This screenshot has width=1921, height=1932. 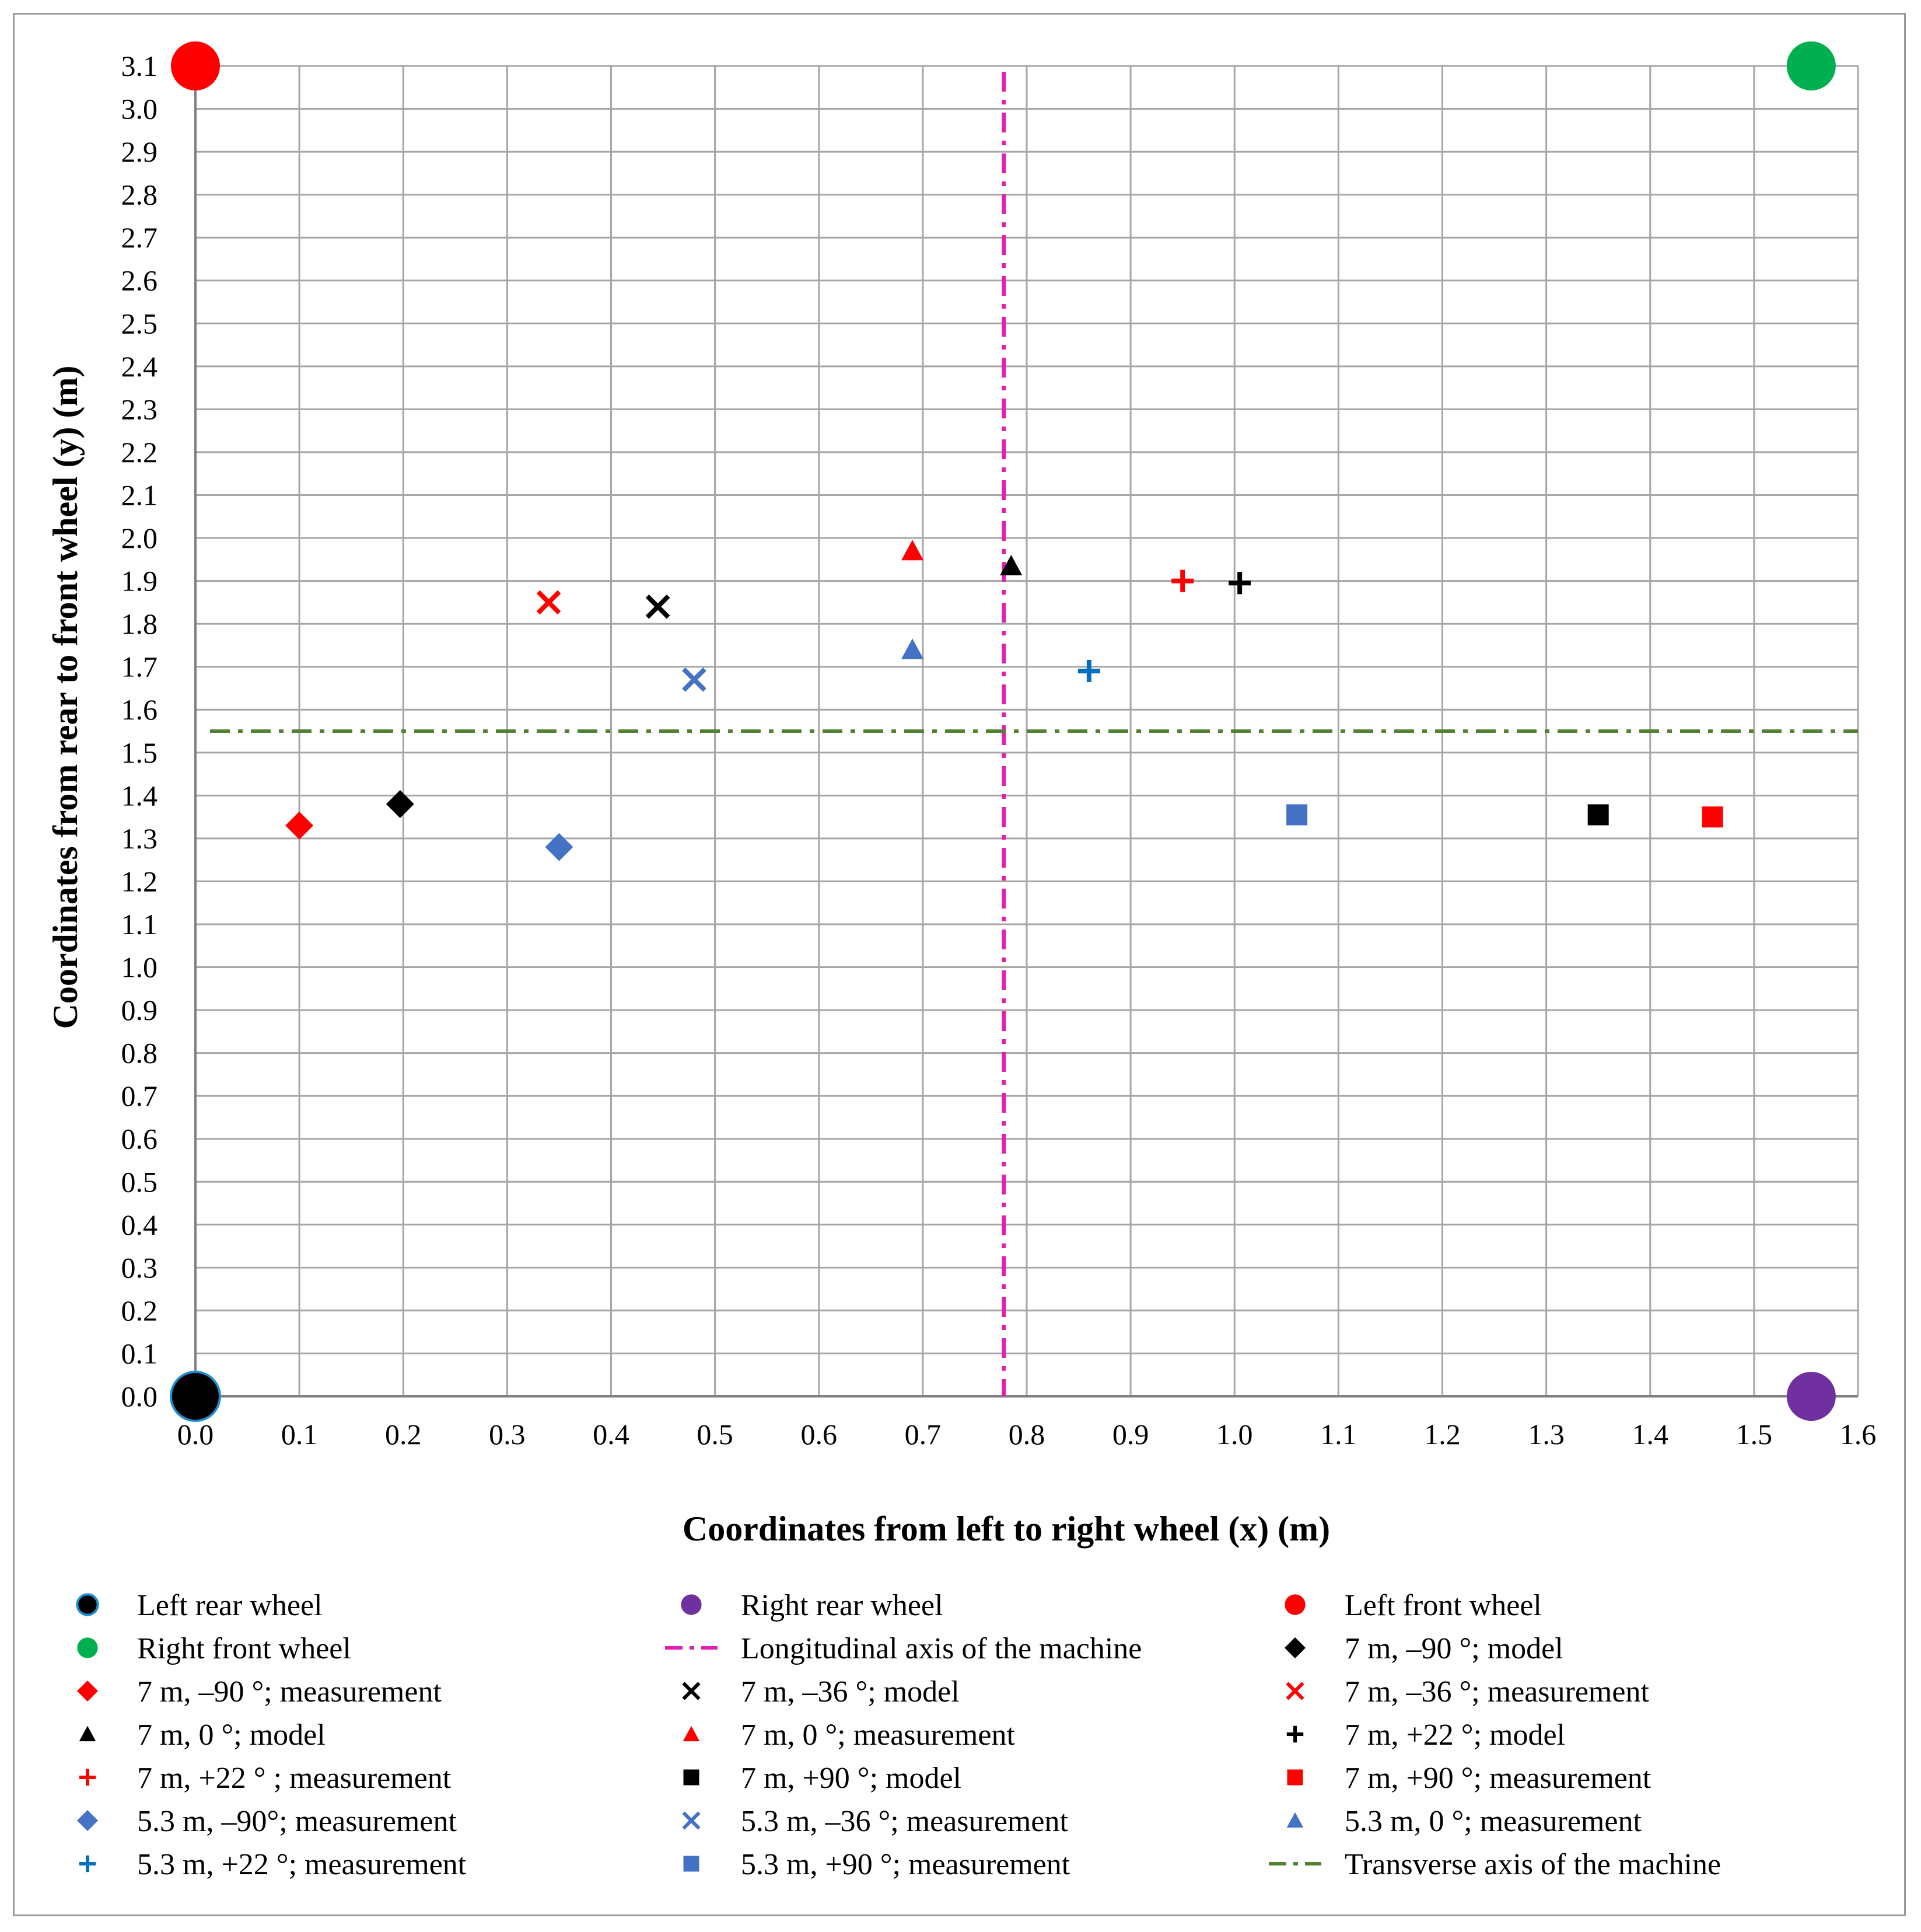 I want to click on legend-label: 7 m, +90 °; measurement, so click(x=1498, y=1778).